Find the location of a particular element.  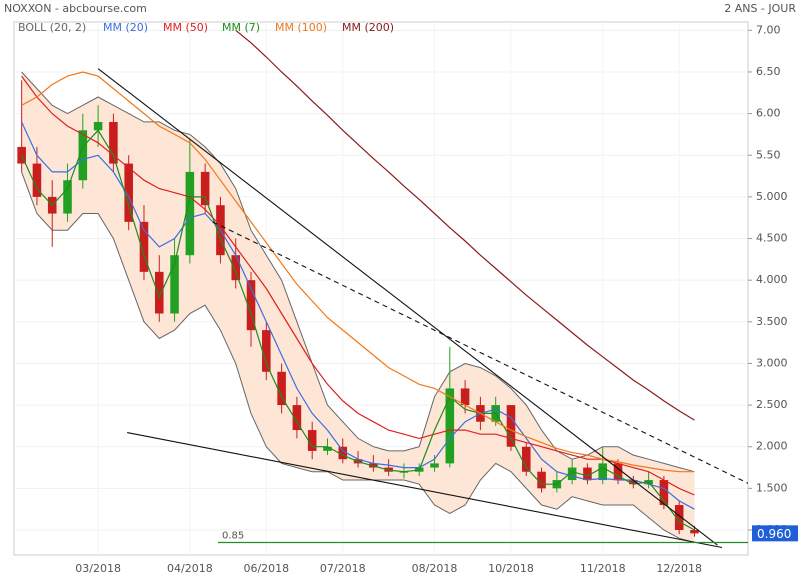

y-tick-label: 6.50 is located at coordinates (768, 71).